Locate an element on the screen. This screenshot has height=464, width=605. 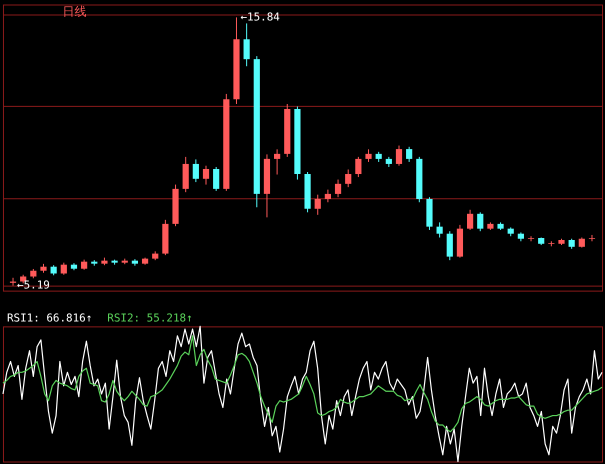
annotation: ←5.19 is located at coordinates (33, 285).